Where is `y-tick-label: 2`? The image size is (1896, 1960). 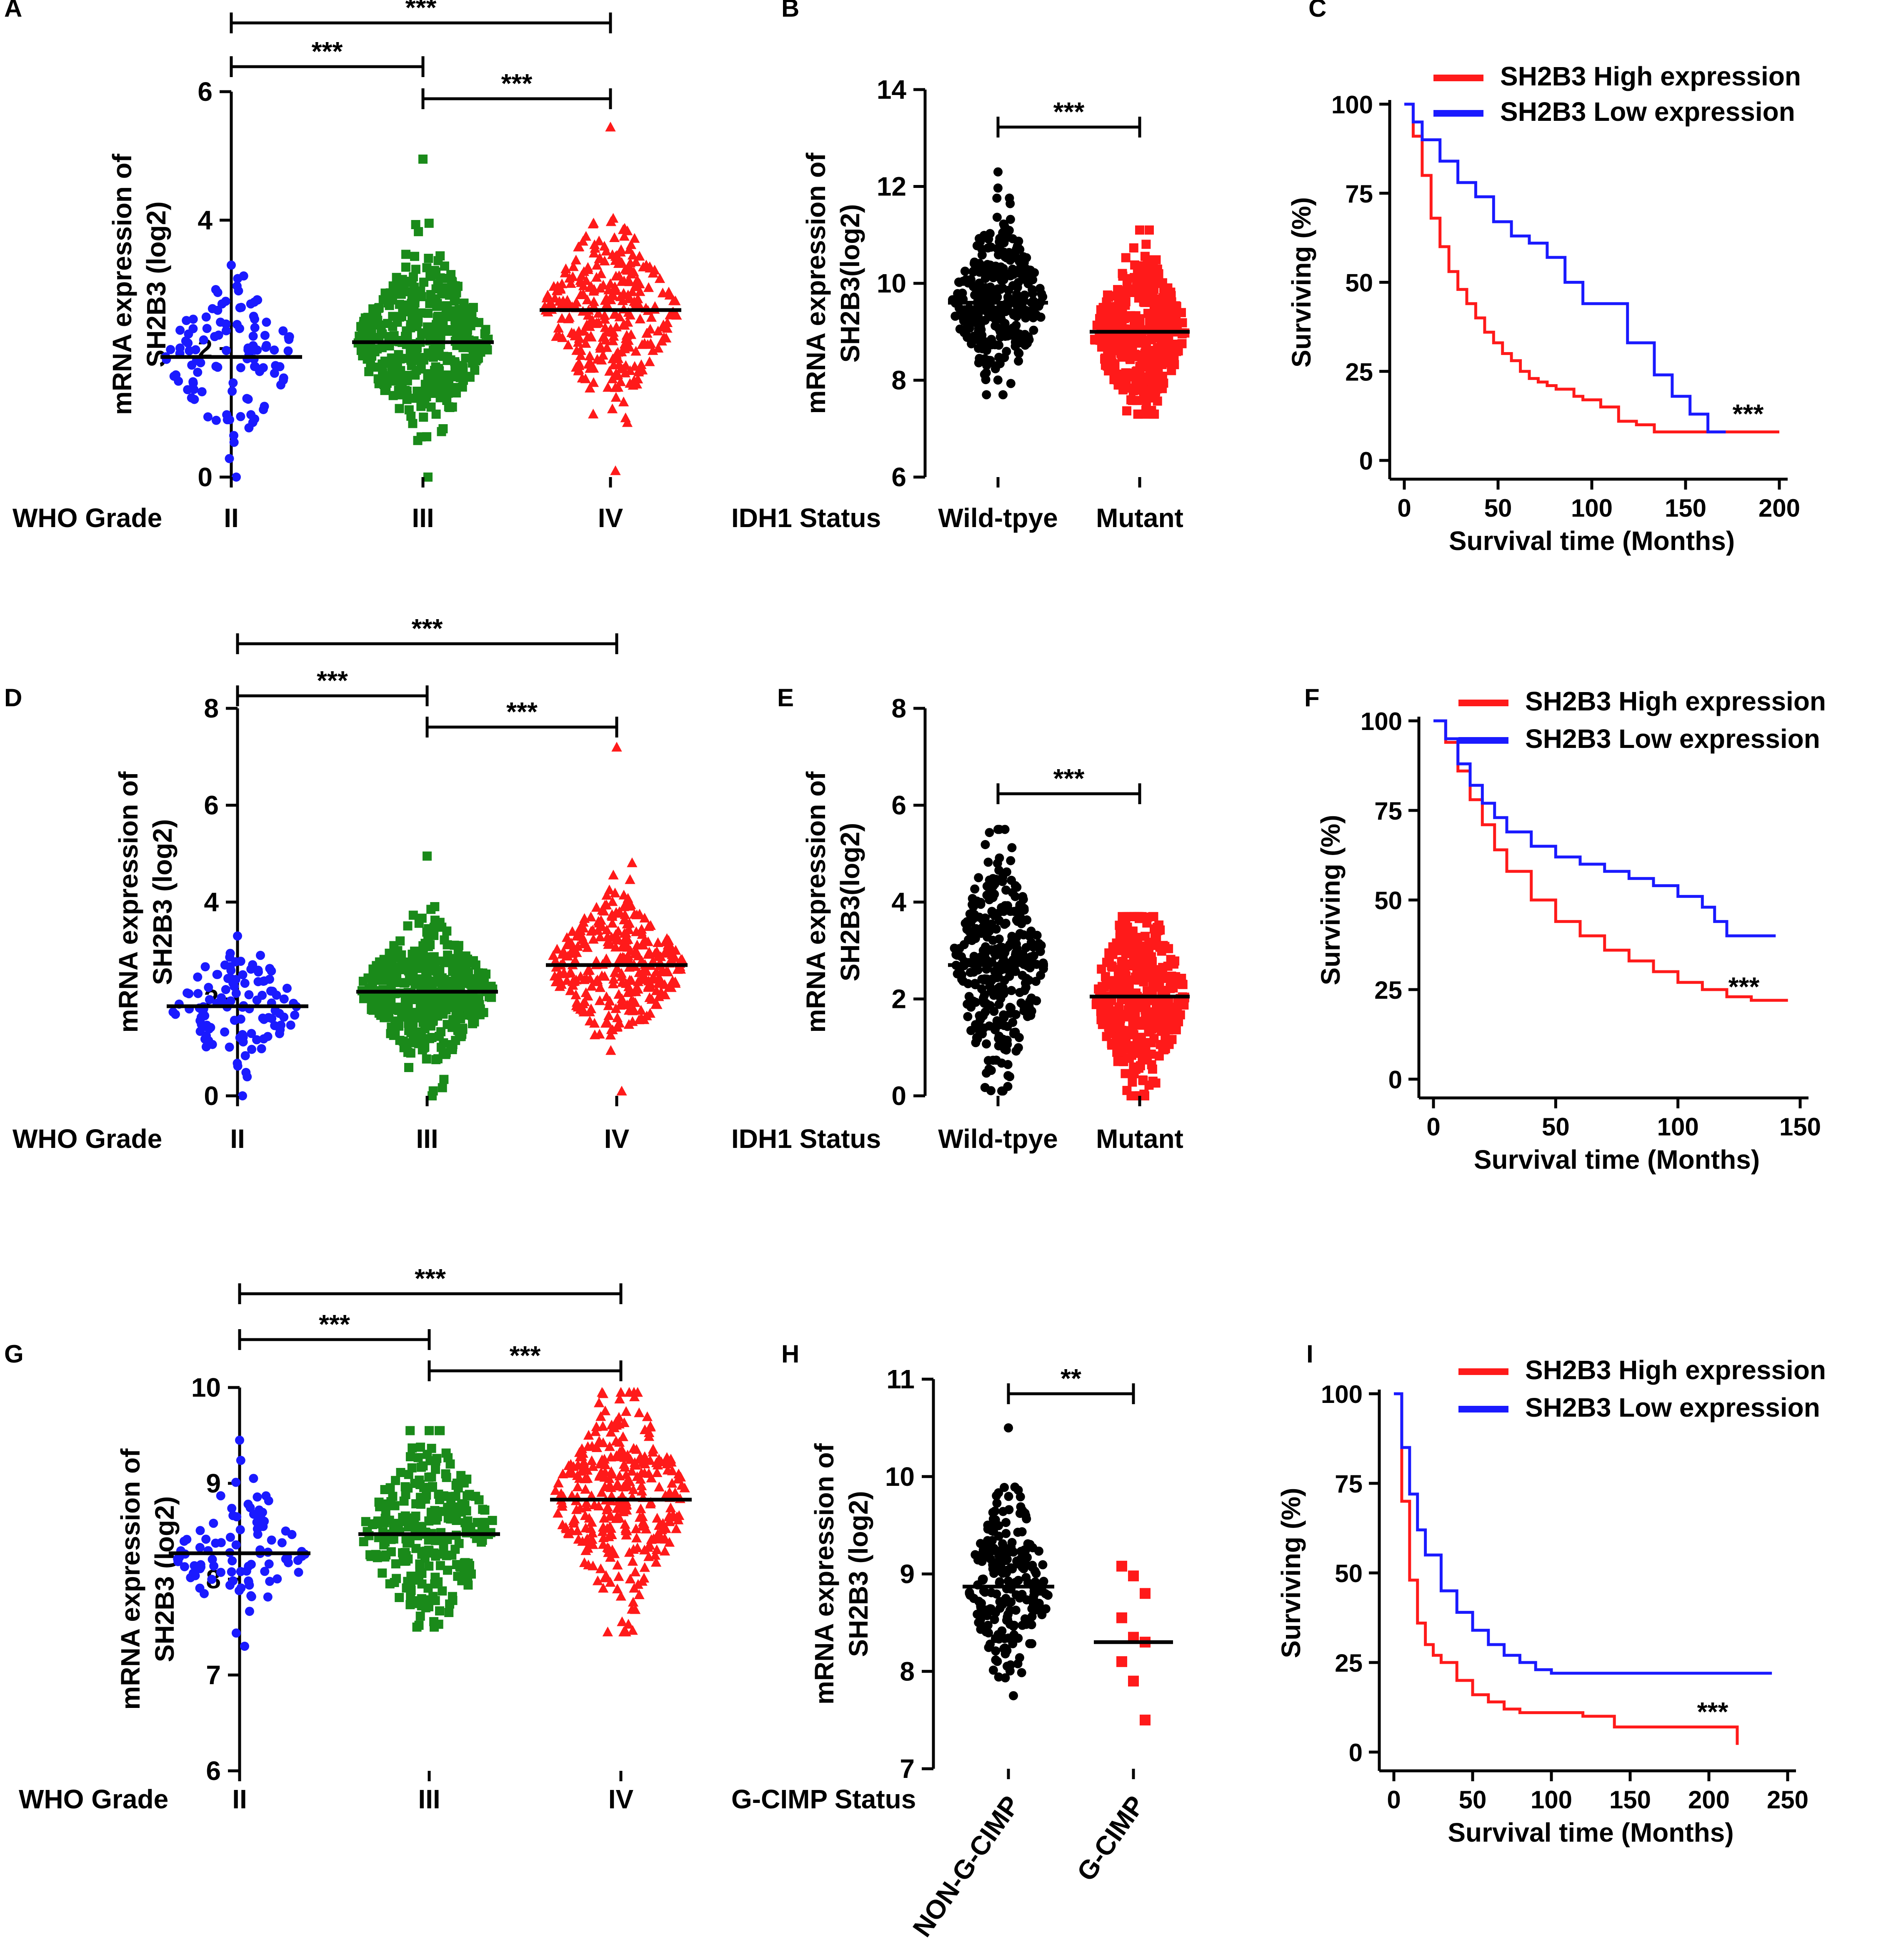 y-tick-label: 2 is located at coordinates (898, 999).